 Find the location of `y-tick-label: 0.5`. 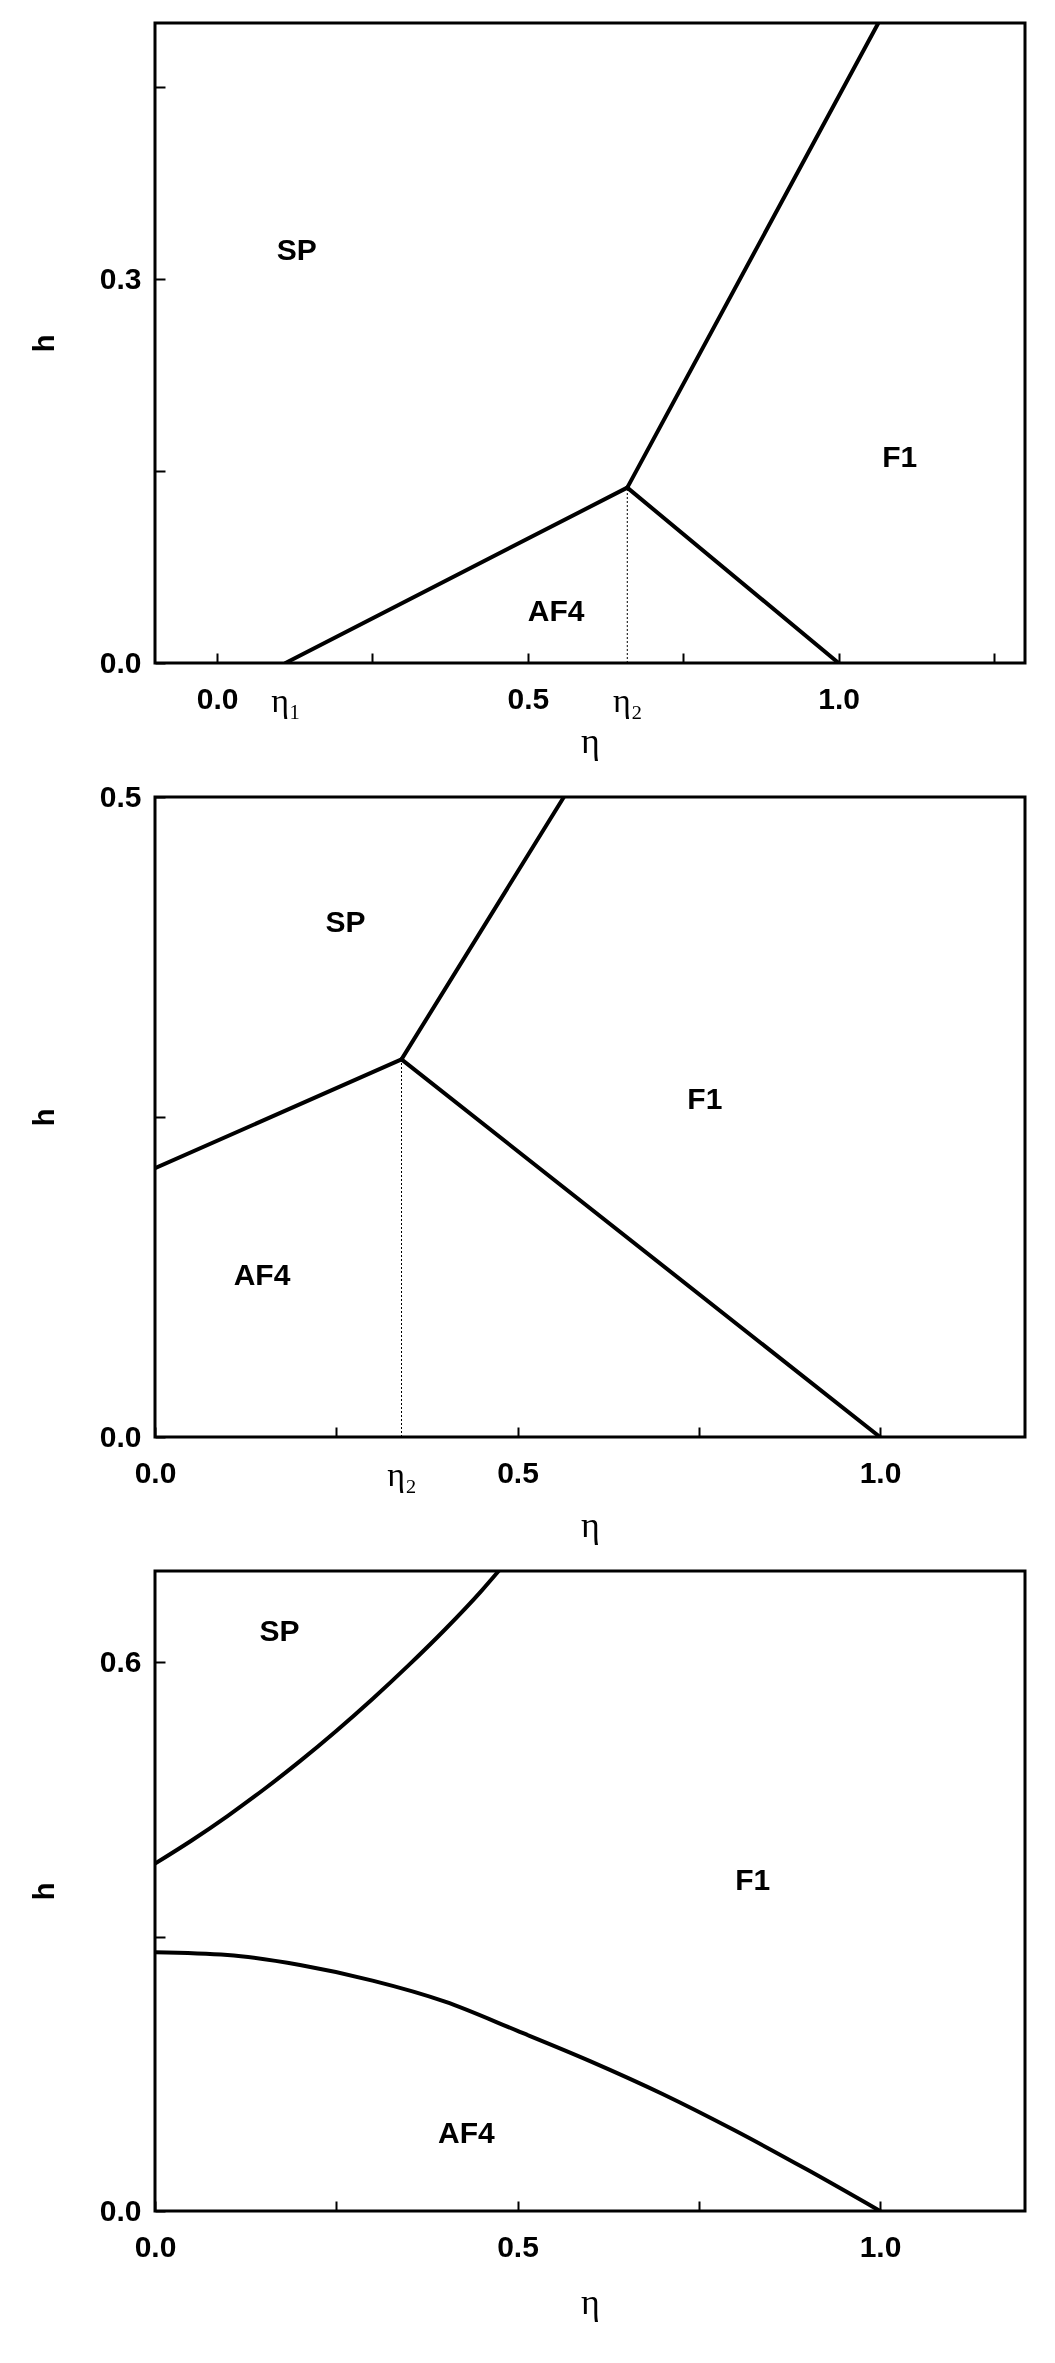

y-tick-label: 0.5 is located at coordinates (120, 796).